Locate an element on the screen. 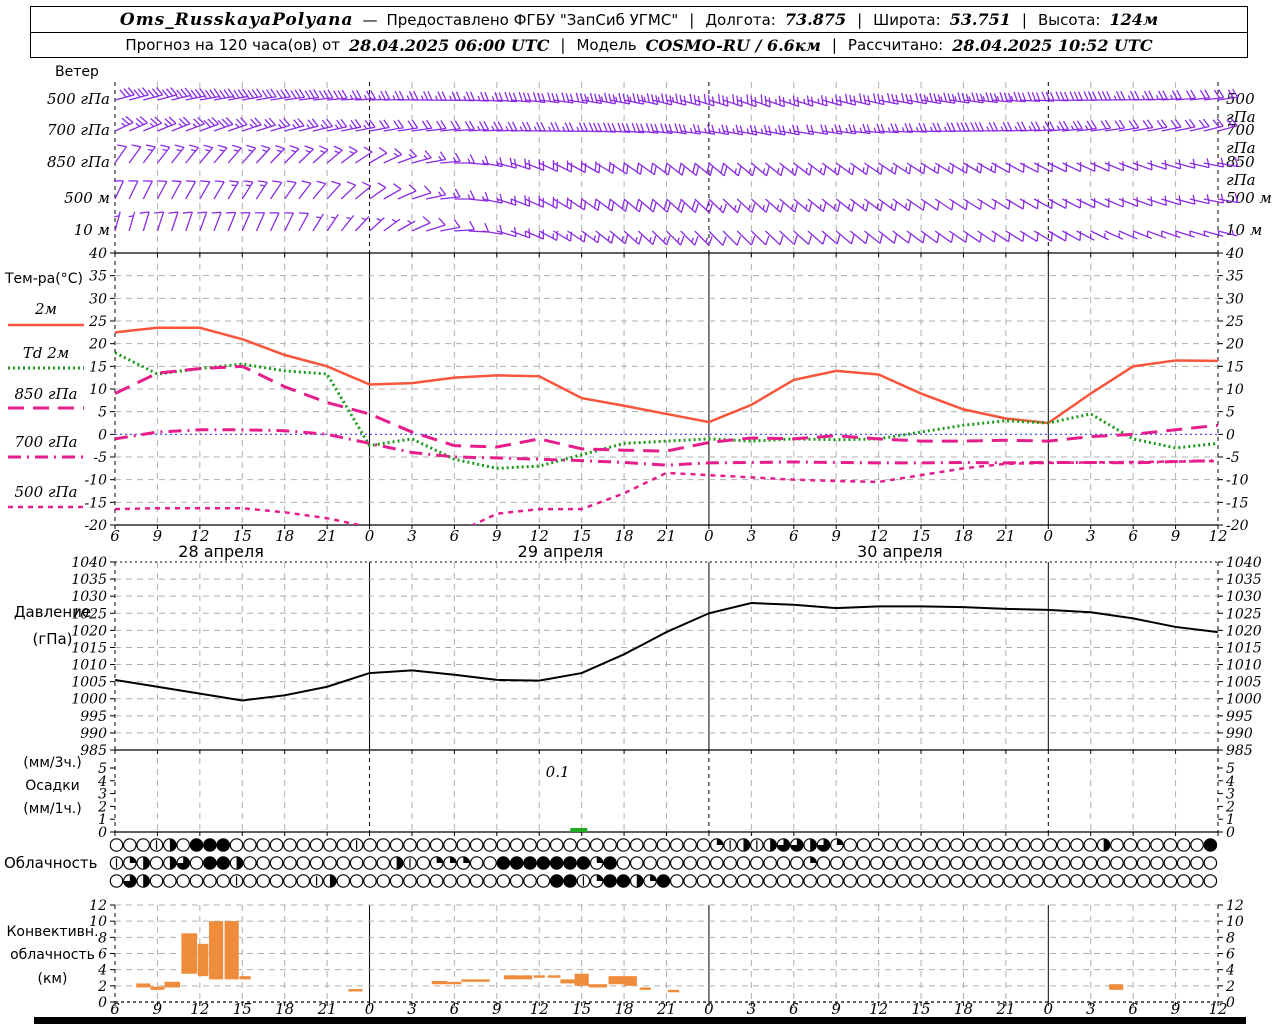 This screenshot has width=1280, height=1024. svg-text: 1015 is located at coordinates (1244, 648).